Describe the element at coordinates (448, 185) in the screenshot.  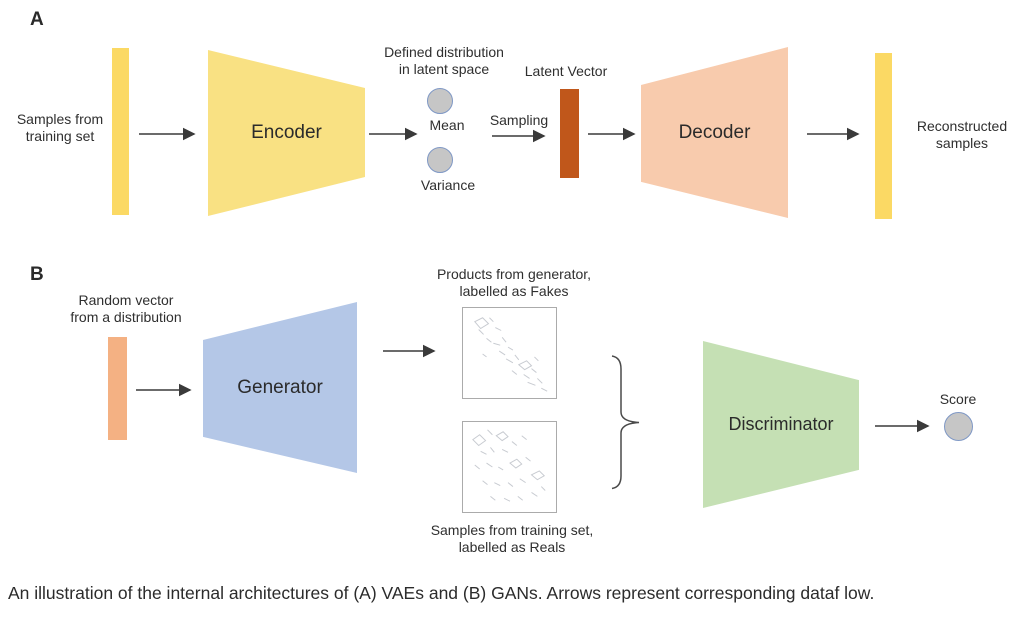
I see `variance-label: Variance` at that location.